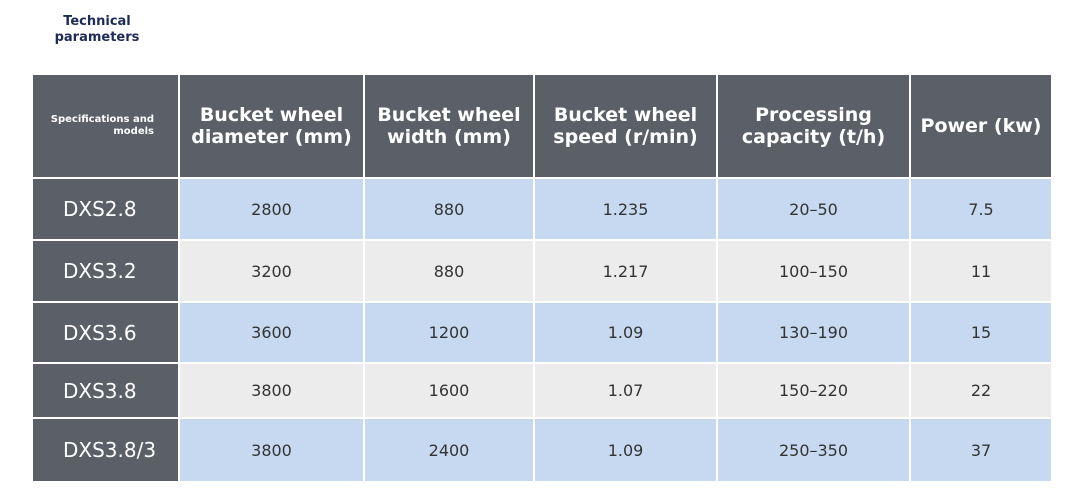 The width and height of the screenshot is (1071, 494). I want to click on value-cell: 15, so click(981, 332).